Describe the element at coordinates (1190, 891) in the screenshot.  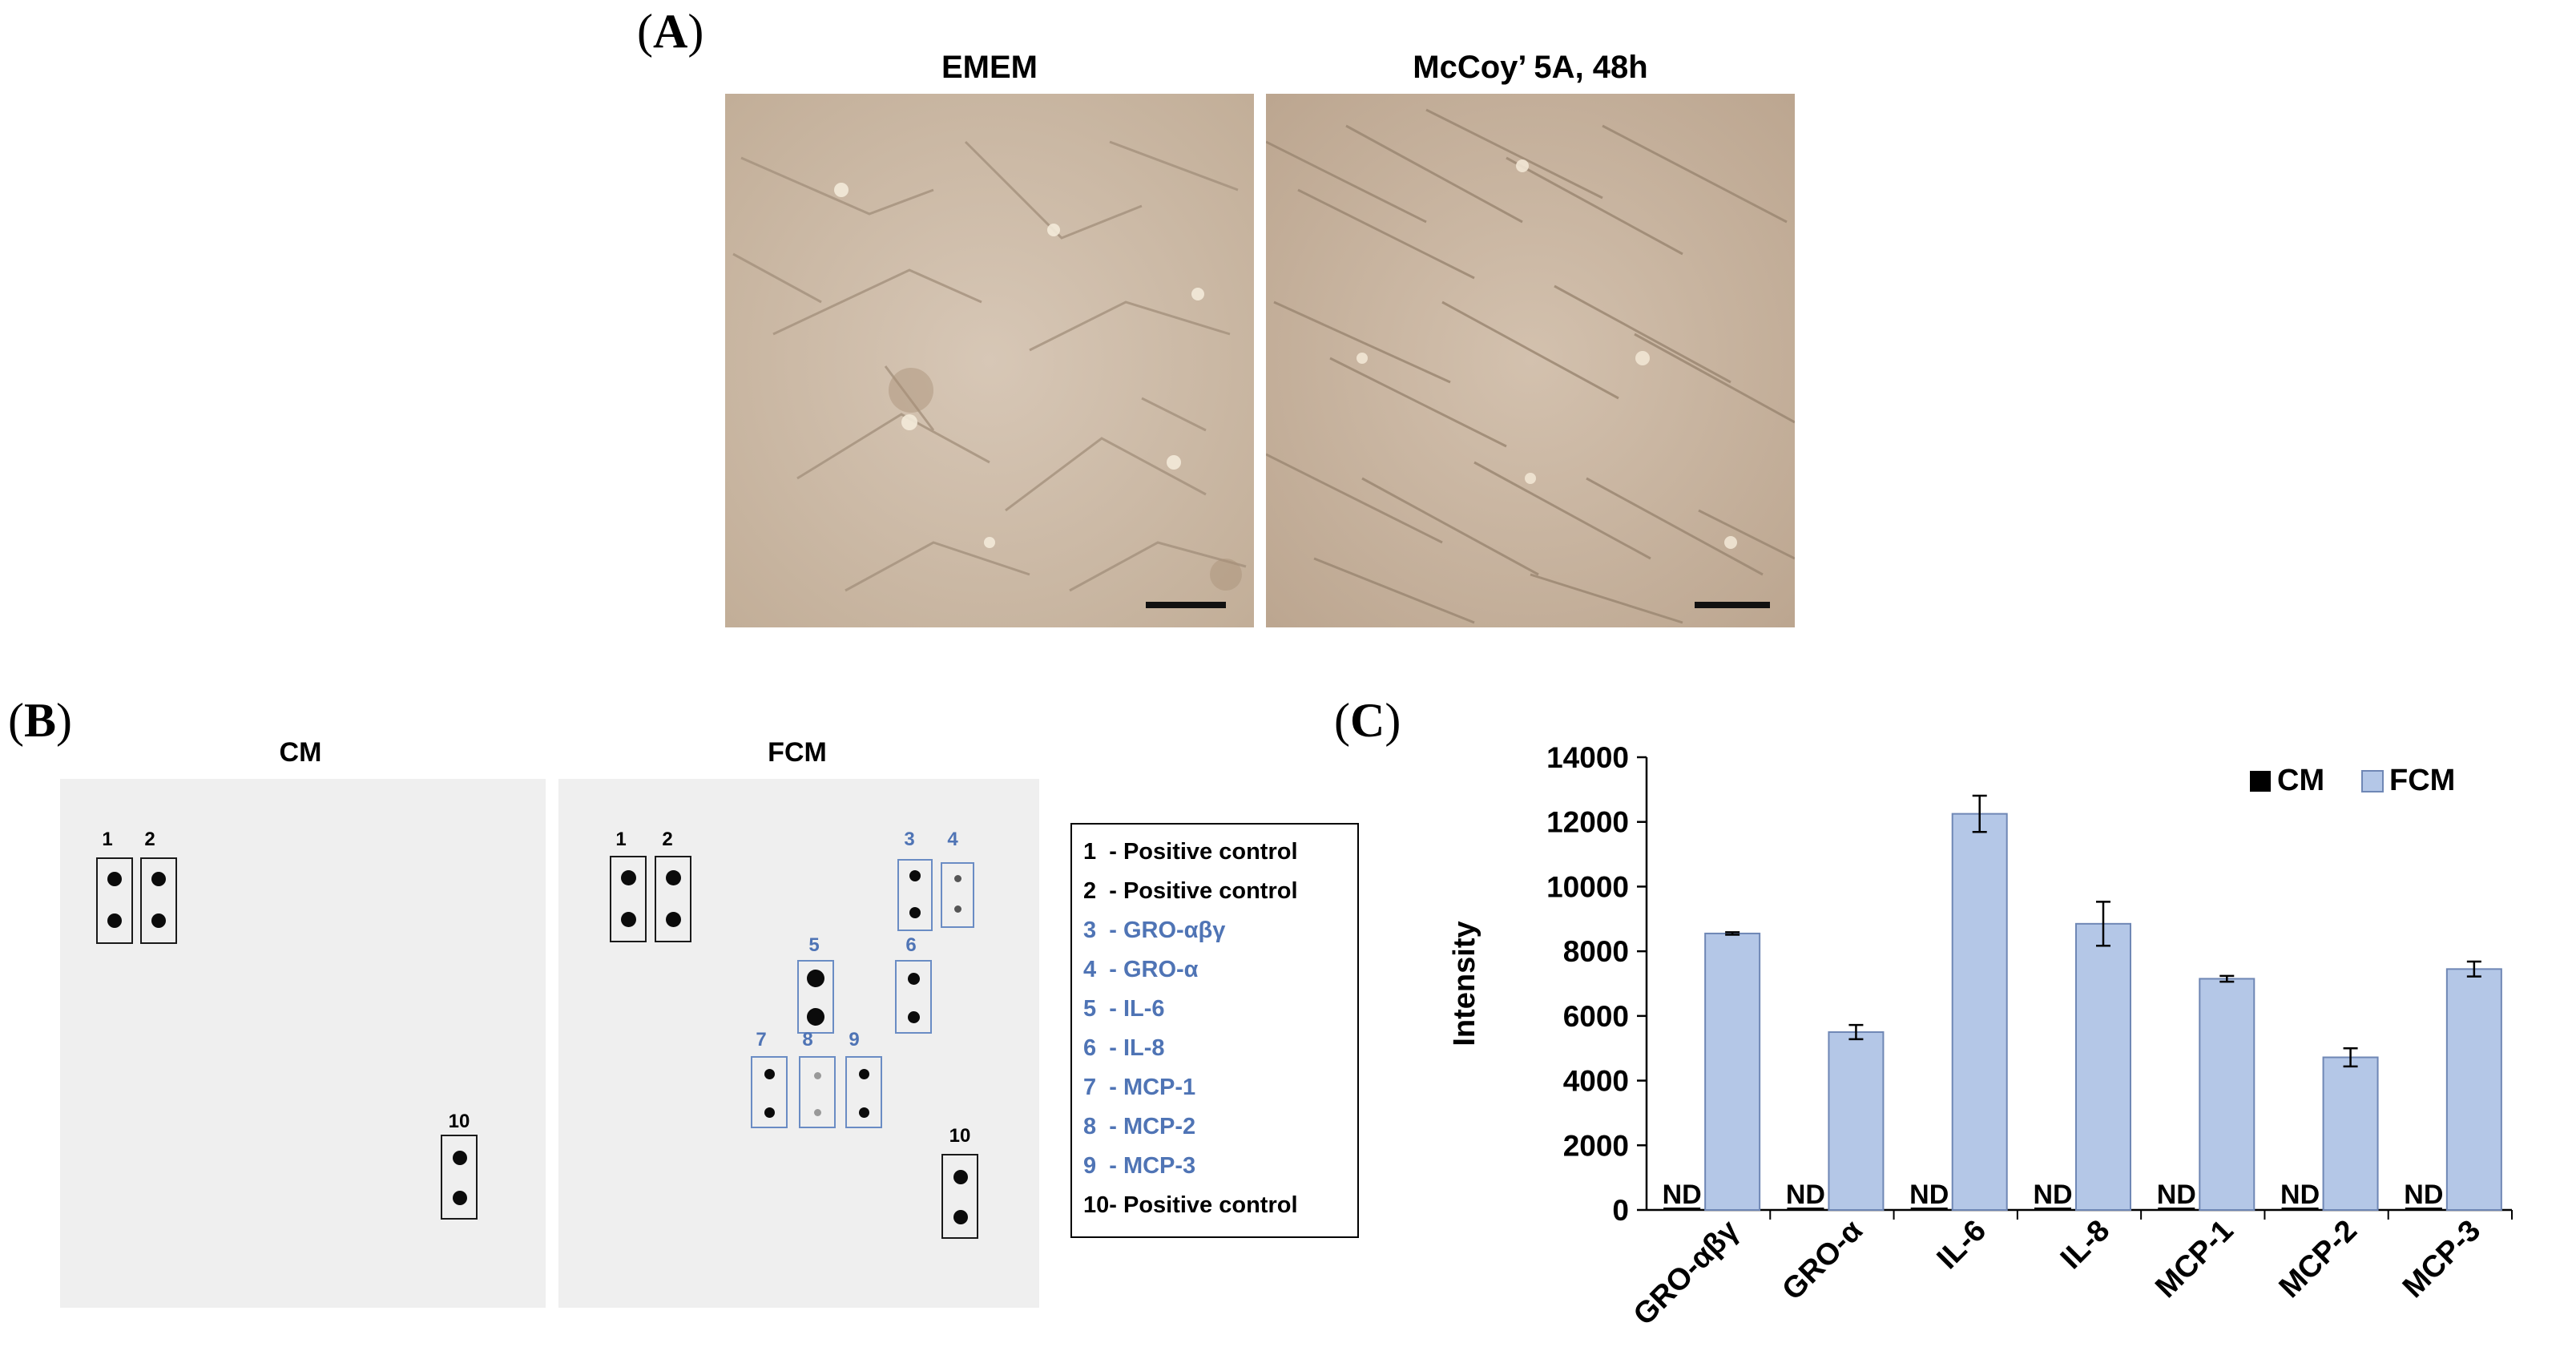
I see `legend-item: 2 - Positive control` at that location.